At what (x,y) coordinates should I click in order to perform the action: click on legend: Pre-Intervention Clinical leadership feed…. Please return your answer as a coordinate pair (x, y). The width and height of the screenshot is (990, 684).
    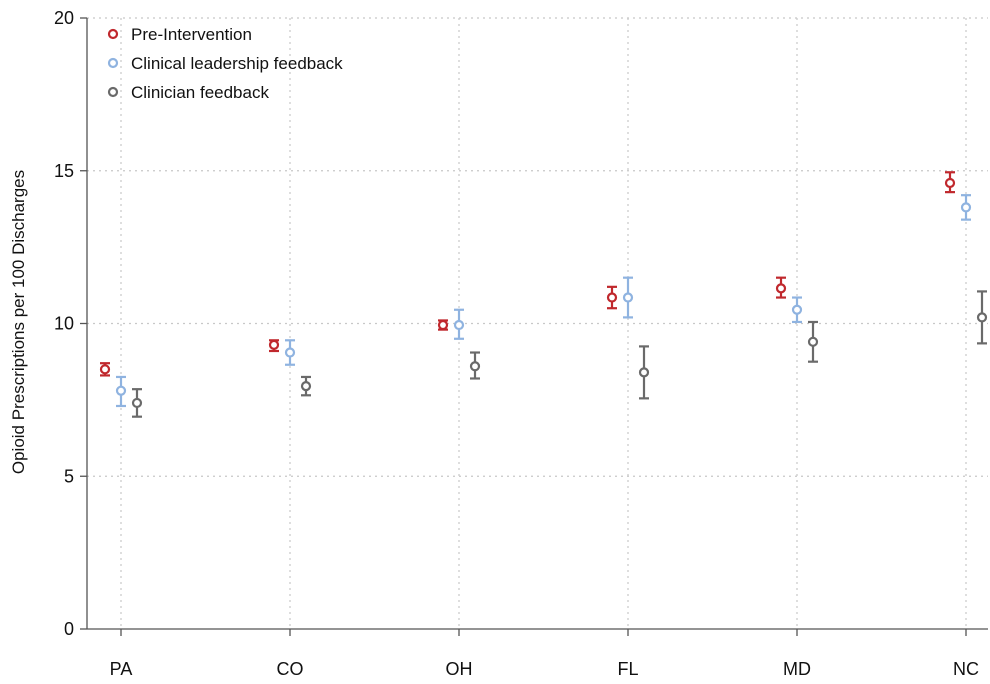
    Looking at the image, I should click on (225, 63).